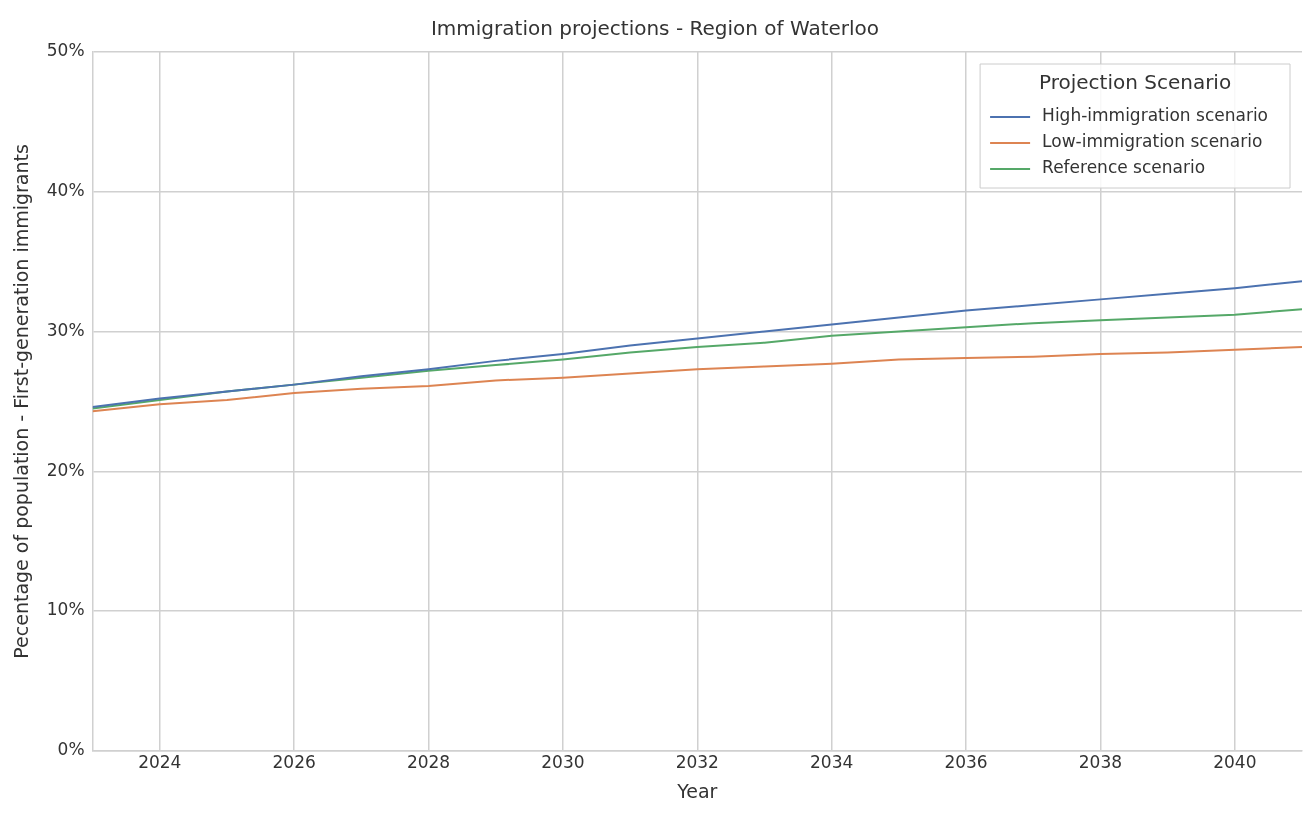 Image resolution: width=1314 pixels, height=817 pixels. What do you see at coordinates (1100, 762) in the screenshot?
I see `x-tick-label: 2038` at bounding box center [1100, 762].